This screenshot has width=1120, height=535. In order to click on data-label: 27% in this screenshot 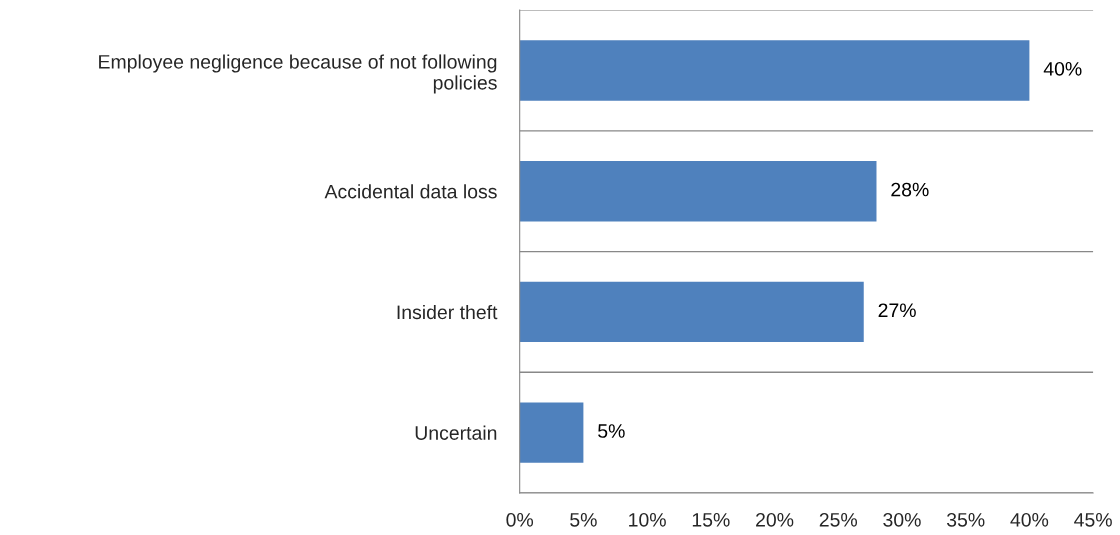, I will do `click(897, 310)`.